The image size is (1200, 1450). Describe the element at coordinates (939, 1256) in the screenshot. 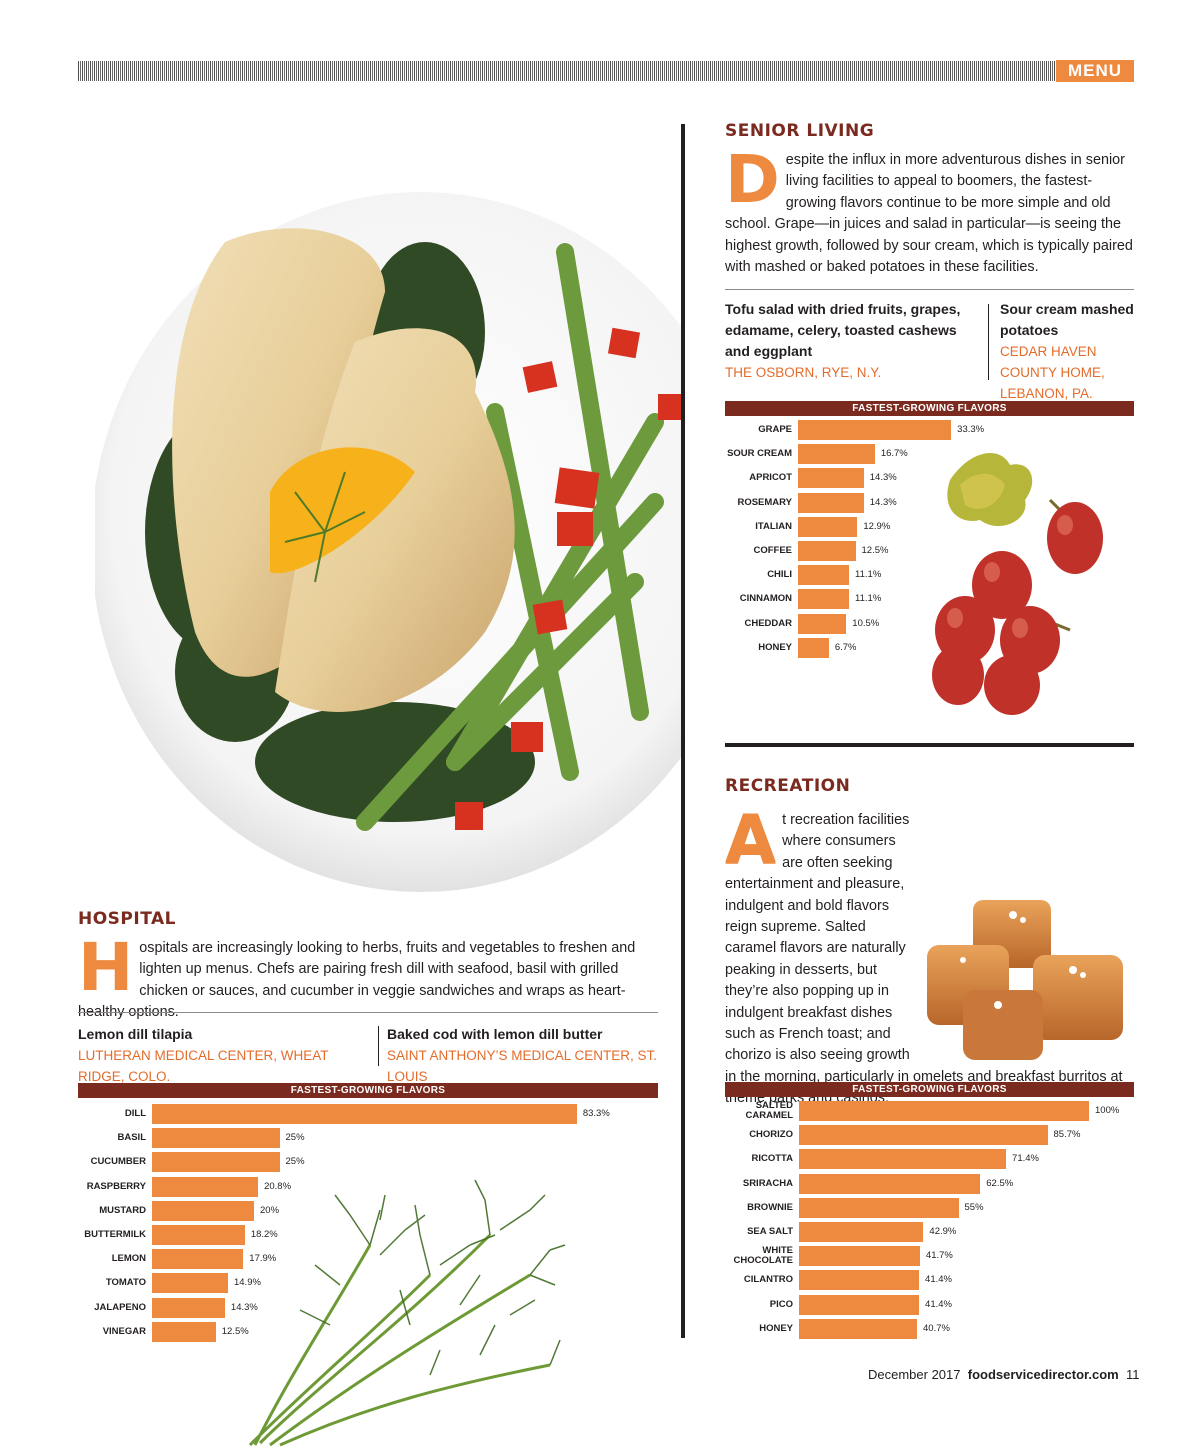

I see `chart-value-label: 41.7%` at that location.